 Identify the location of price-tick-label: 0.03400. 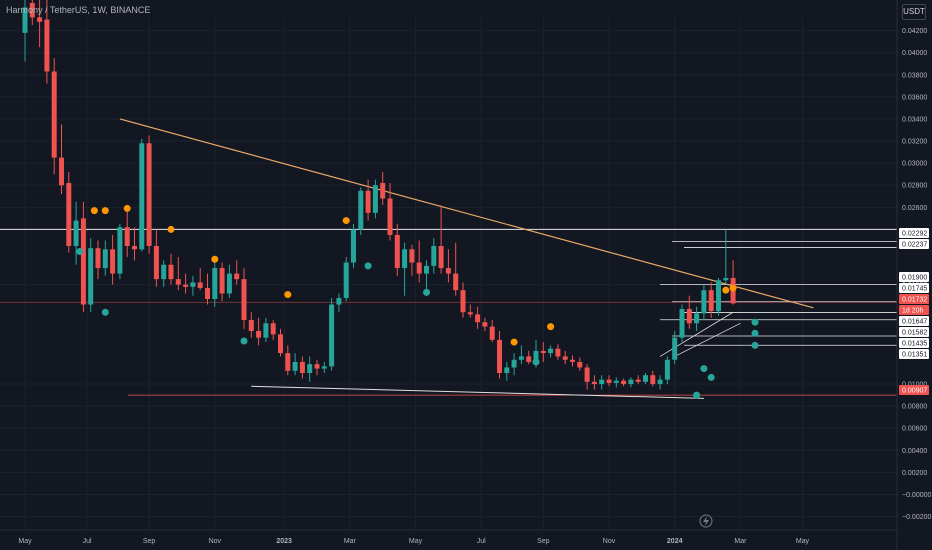
(914, 119).